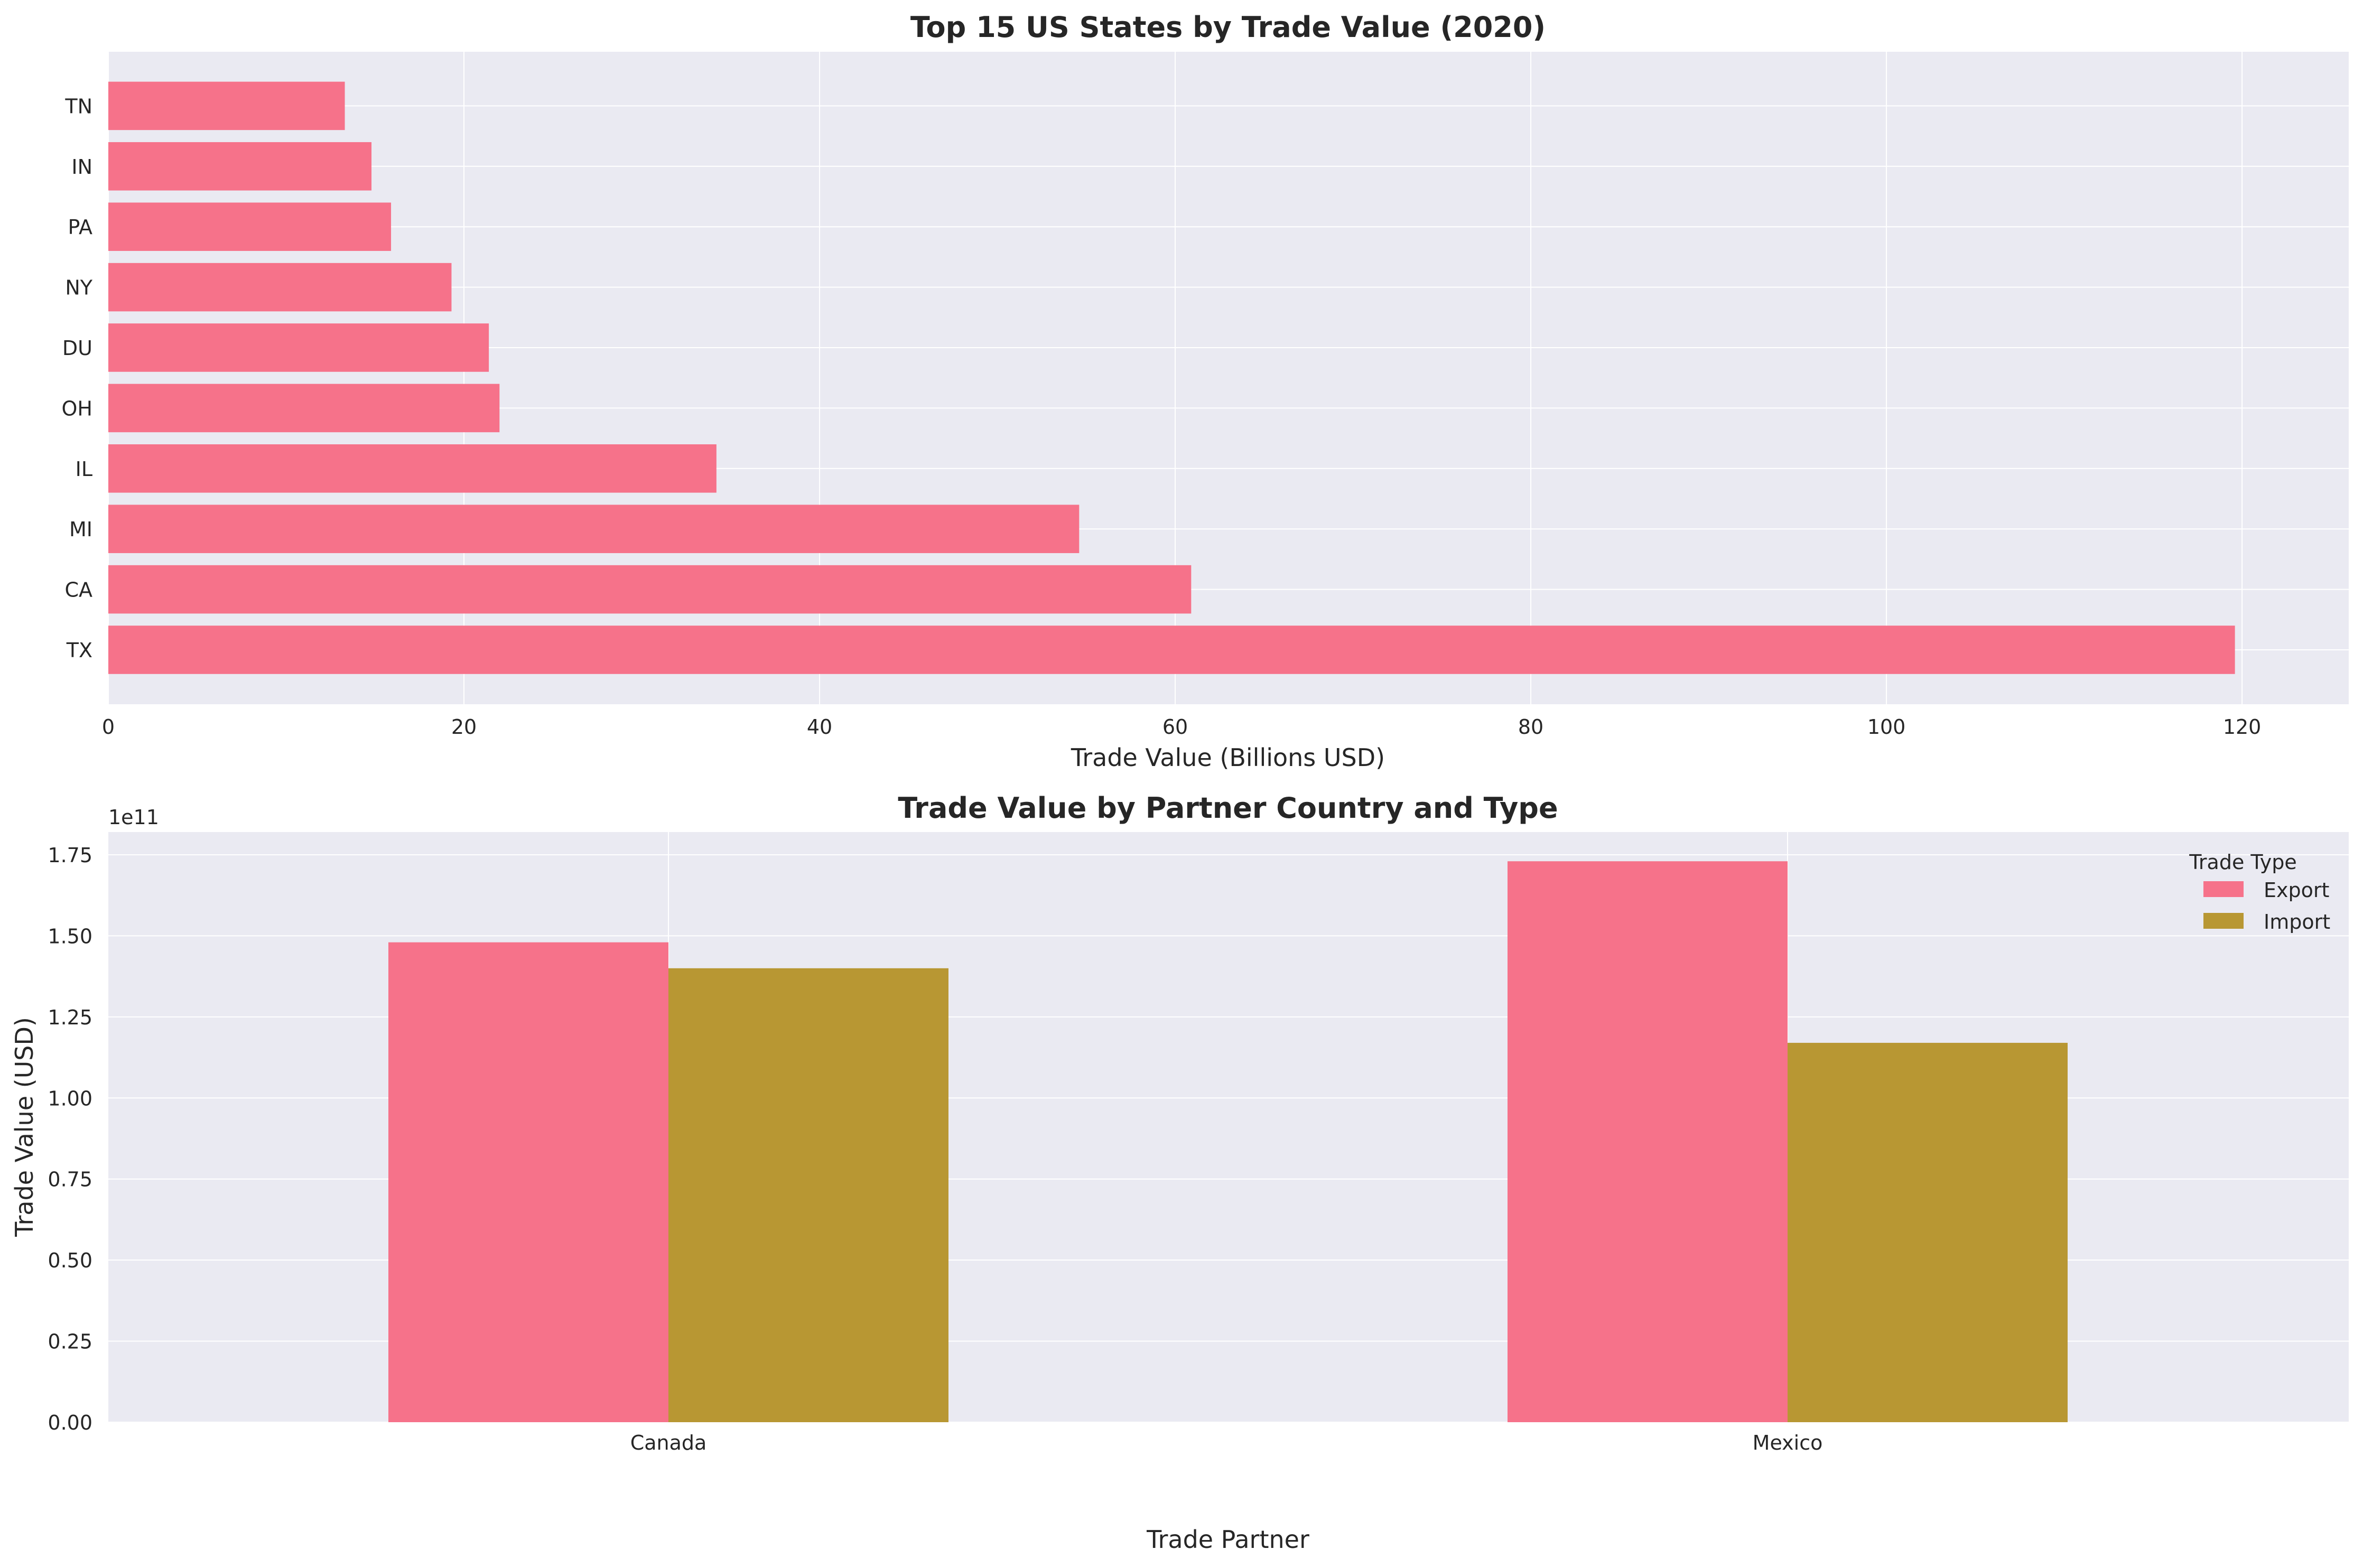 The image size is (2363, 1568). Describe the element at coordinates (280, 287) in the screenshot. I see `bar-ny` at that location.